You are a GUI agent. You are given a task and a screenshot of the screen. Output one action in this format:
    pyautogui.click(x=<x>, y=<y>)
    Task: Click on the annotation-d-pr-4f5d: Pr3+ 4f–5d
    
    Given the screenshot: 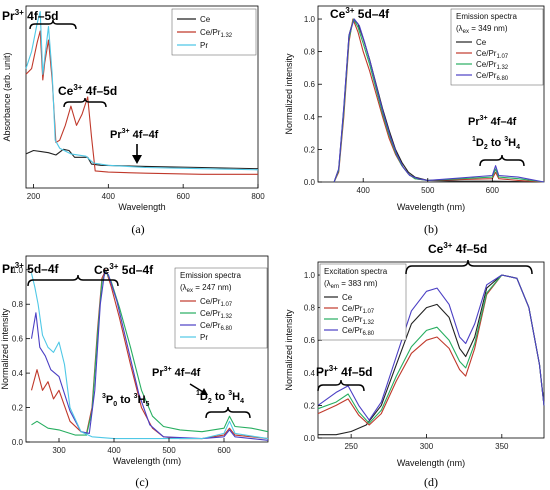 What is the action you would take?
    pyautogui.click(x=344, y=371)
    